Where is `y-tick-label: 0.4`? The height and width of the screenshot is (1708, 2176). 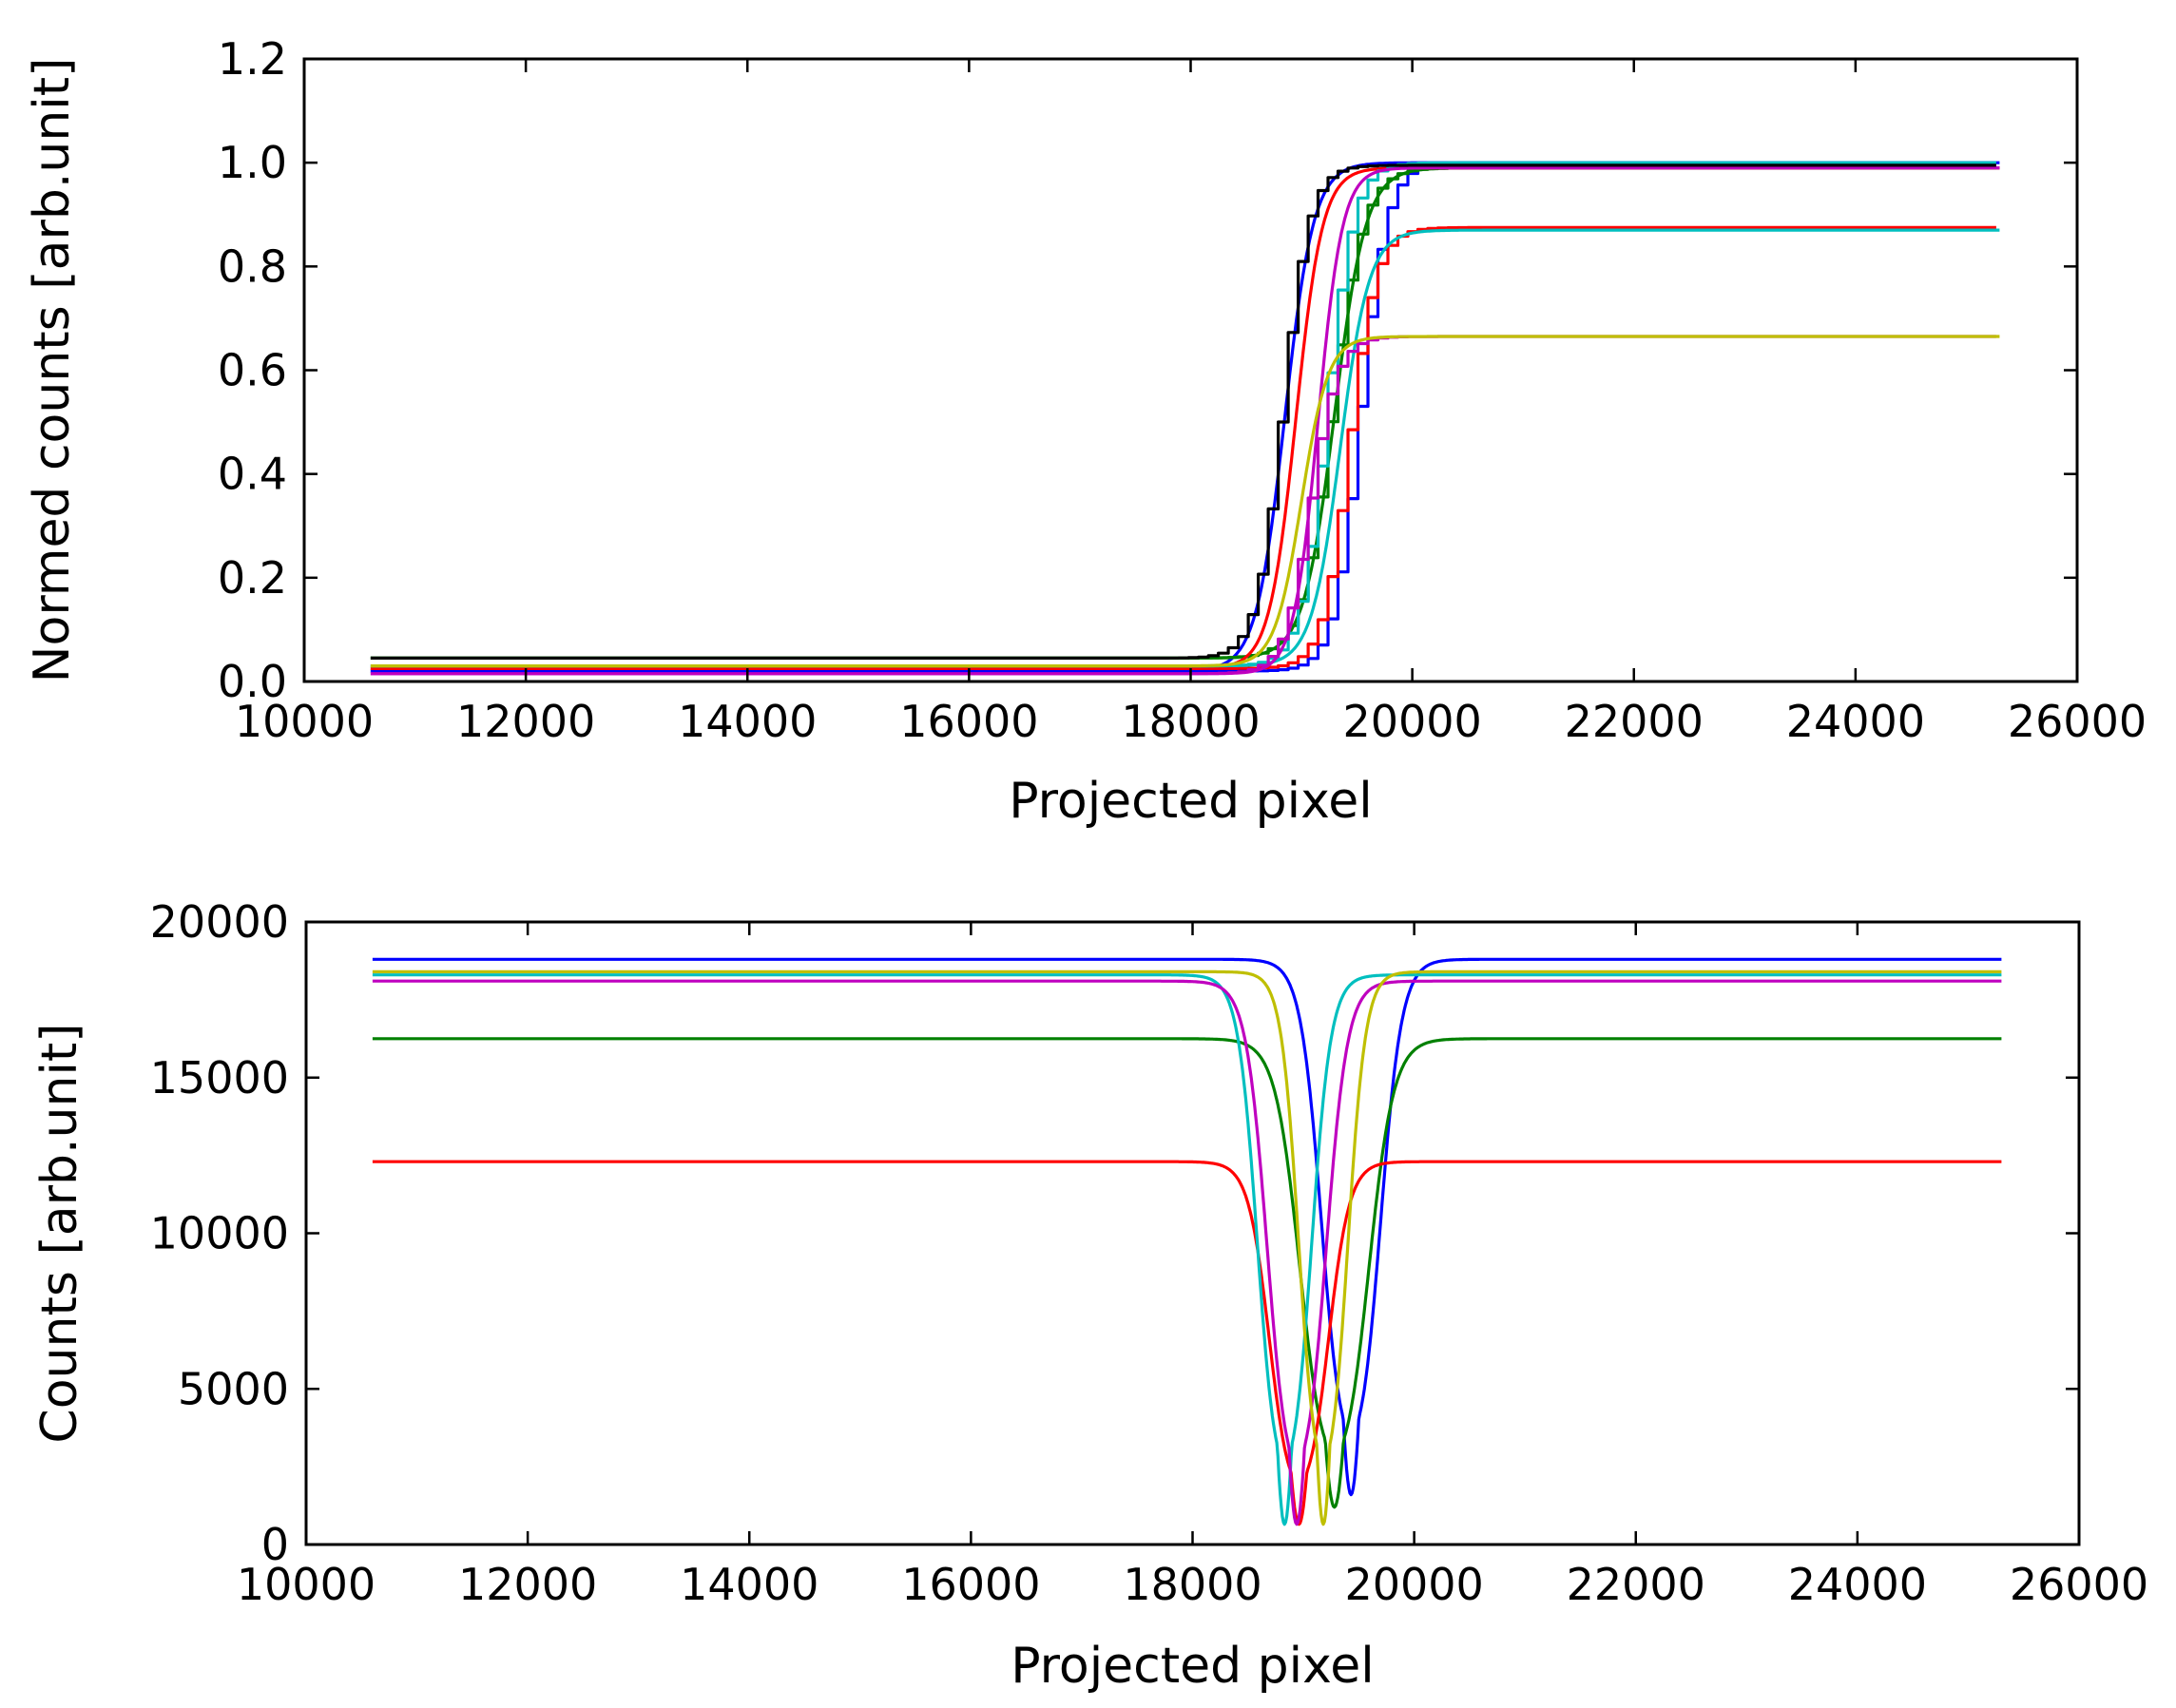 y-tick-label: 0.4 is located at coordinates (253, 474).